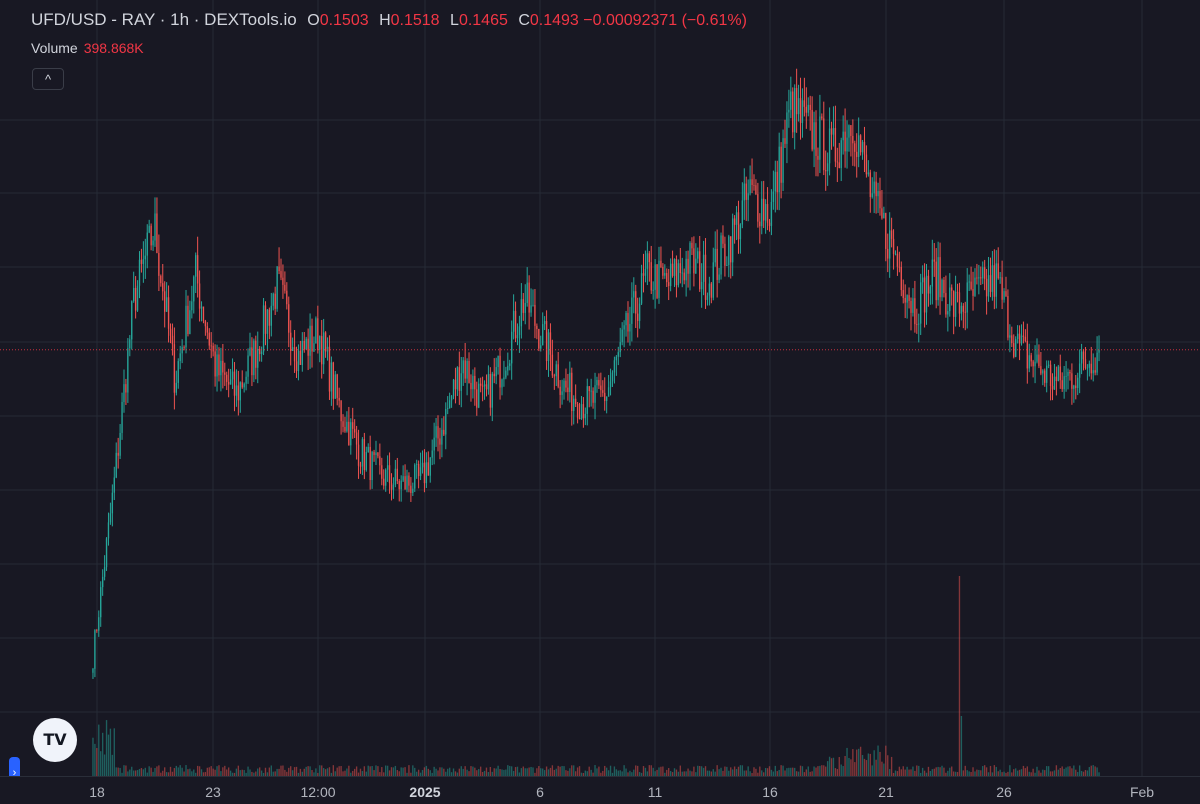 Image resolution: width=1200 pixels, height=804 pixels. What do you see at coordinates (1142, 792) in the screenshot?
I see `time-tick-label: Feb` at bounding box center [1142, 792].